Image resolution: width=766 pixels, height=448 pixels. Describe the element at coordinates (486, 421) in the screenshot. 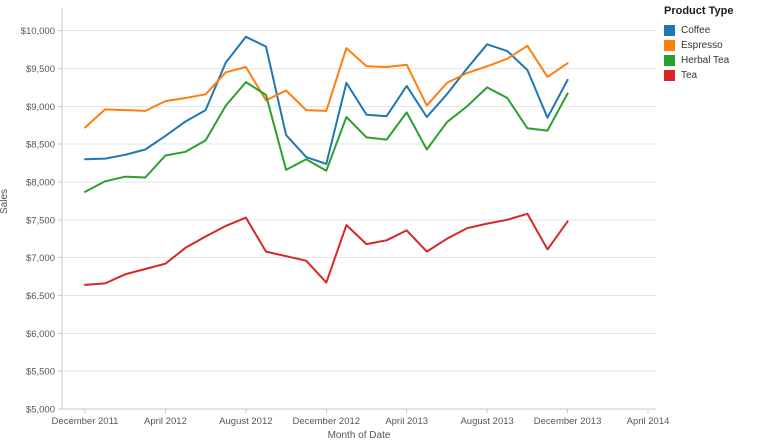

I see `x-tick-label: August 2013` at that location.